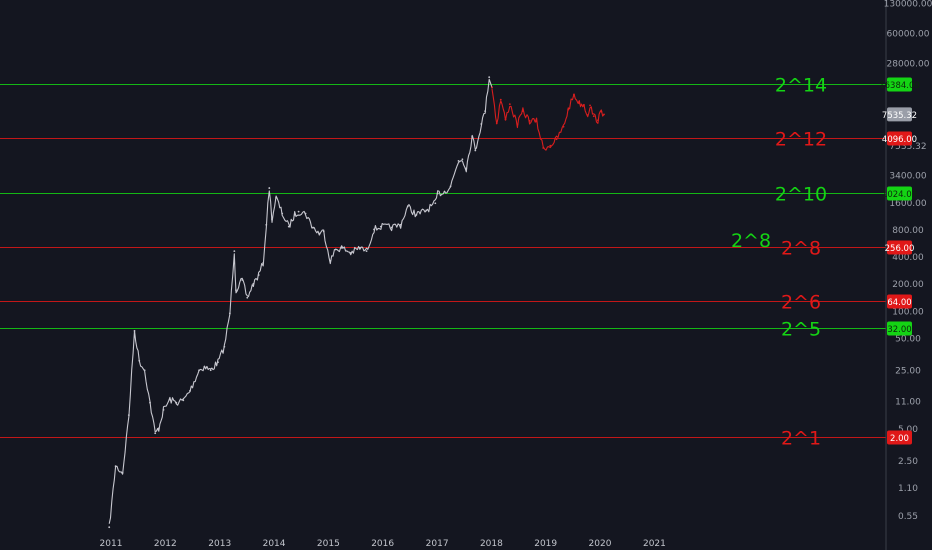 This screenshot has height=550, width=932. What do you see at coordinates (899, 140) in the screenshot?
I see `level-price-label: 4096.00` at bounding box center [899, 140].